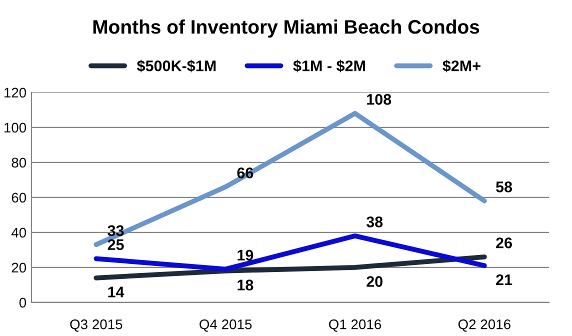 Image resolution: width=572 pixels, height=336 pixels. What do you see at coordinates (15, 127) in the screenshot?
I see `y-tick-label: 100` at bounding box center [15, 127].